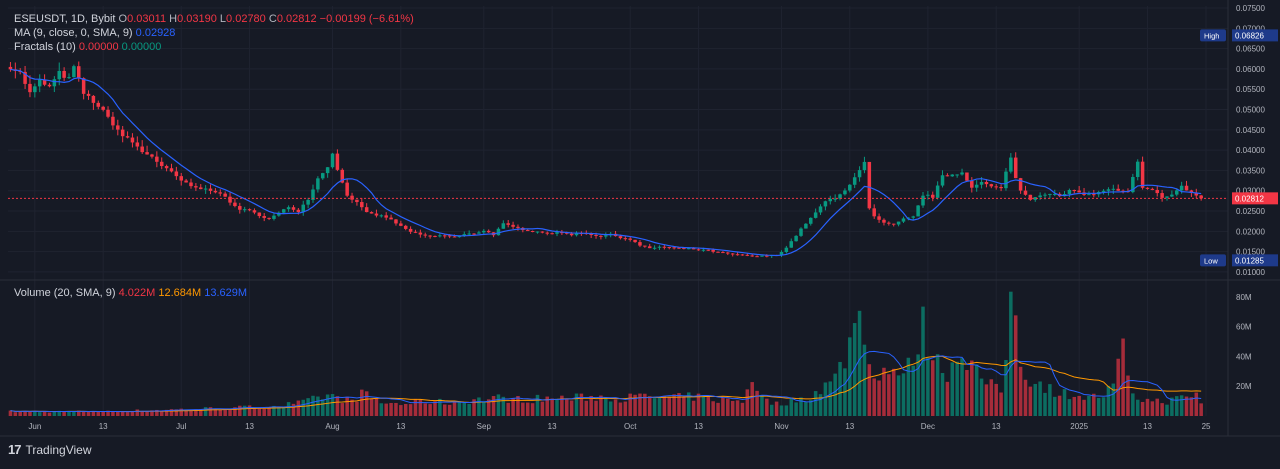 This screenshot has width=1280, height=469. Describe the element at coordinates (226, 293) in the screenshot. I see `volume-sma9-value: 13.629M` at that location.